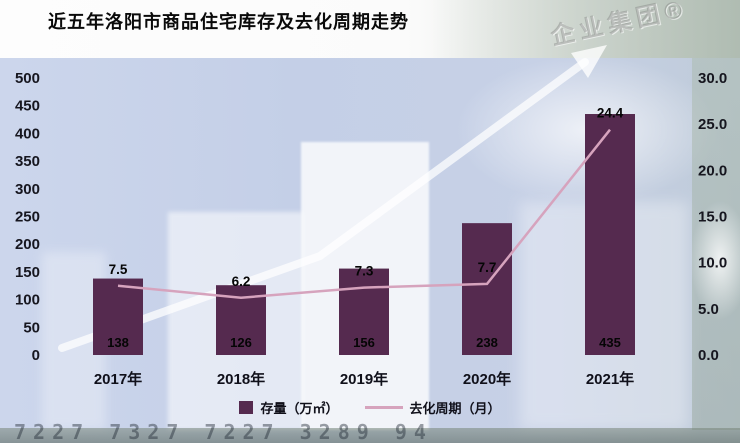 The height and width of the screenshot is (443, 740). I want to click on background-ticker-digits: 7227 7327 7227 3289 94, so click(223, 431).